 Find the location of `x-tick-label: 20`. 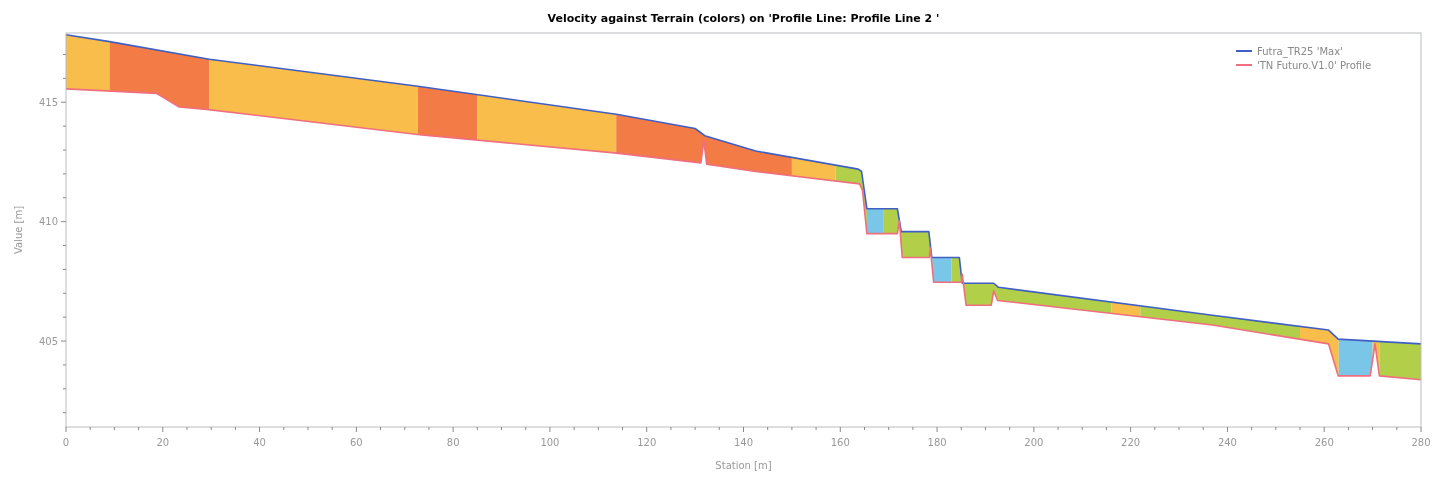

x-tick-label: 20 is located at coordinates (163, 442).